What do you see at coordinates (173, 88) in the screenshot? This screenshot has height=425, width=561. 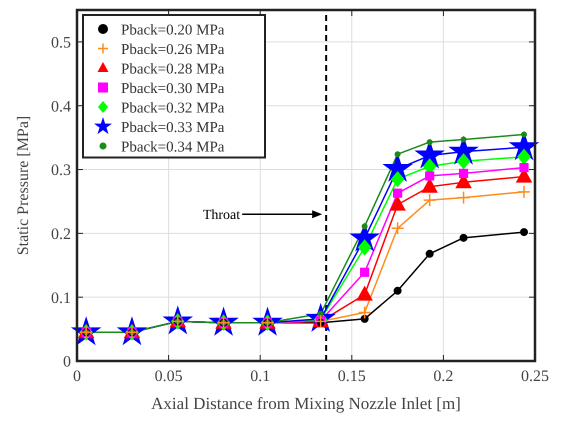 I see `legend-label: Pback=0.30 MPa` at bounding box center [173, 88].